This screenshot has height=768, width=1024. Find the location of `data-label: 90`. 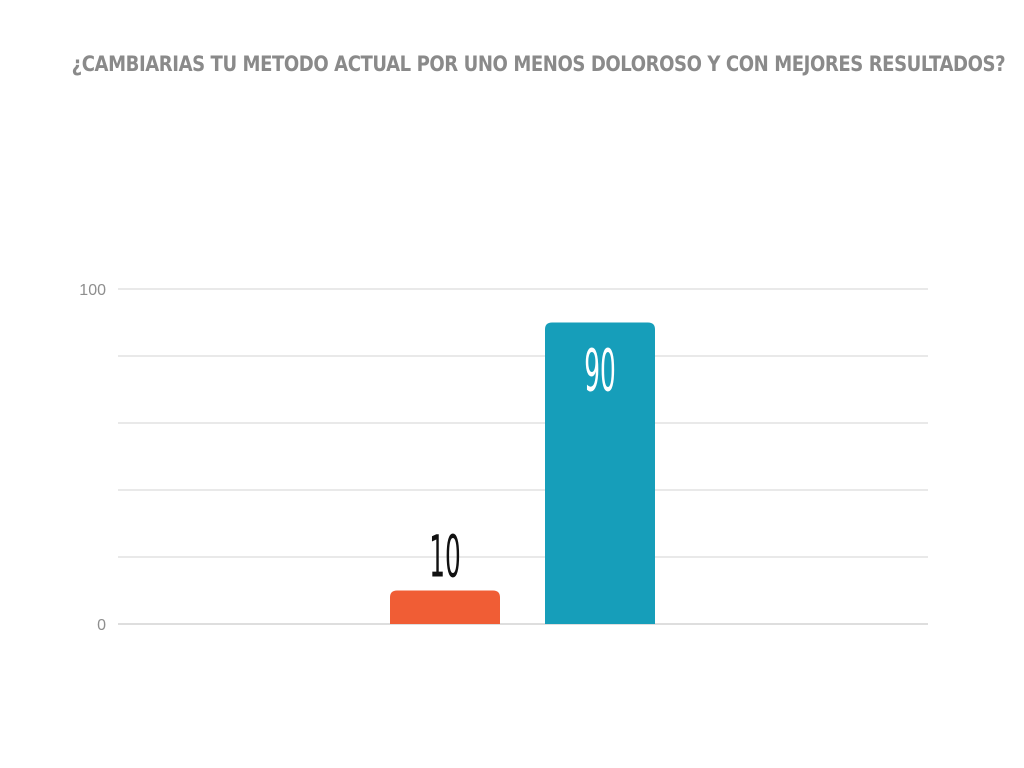

data-label: 90 is located at coordinates (600, 371).